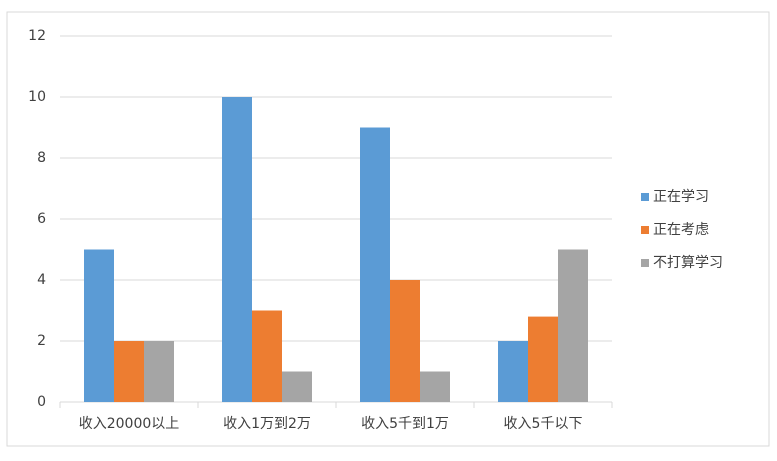  What do you see at coordinates (41, 402) in the screenshot?
I see `y-tick-label: 0` at bounding box center [41, 402].